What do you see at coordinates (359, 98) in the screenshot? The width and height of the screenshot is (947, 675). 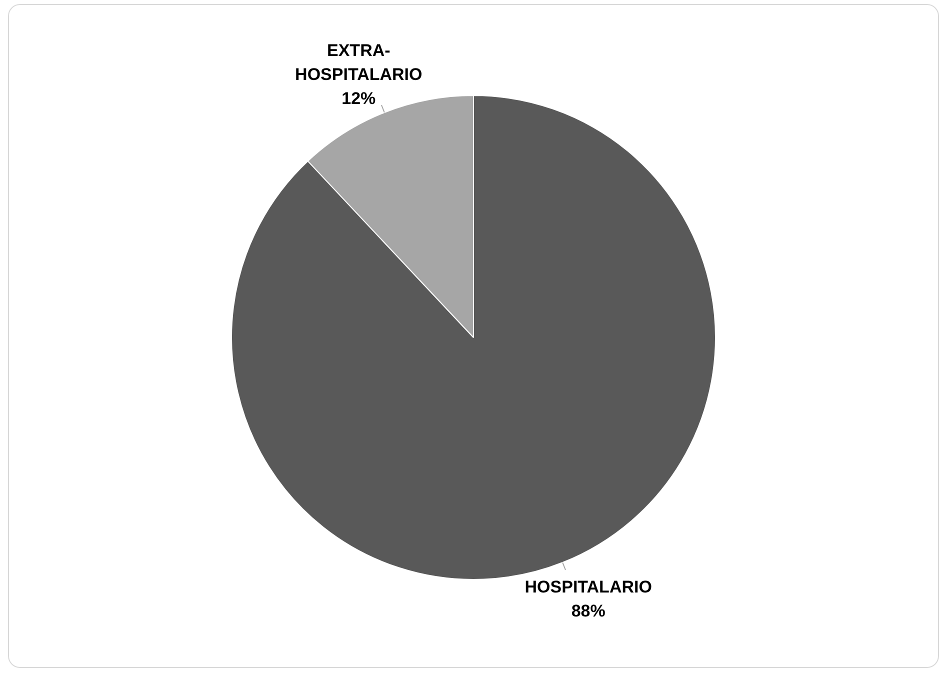 I see `data-label: 12%` at bounding box center [359, 98].